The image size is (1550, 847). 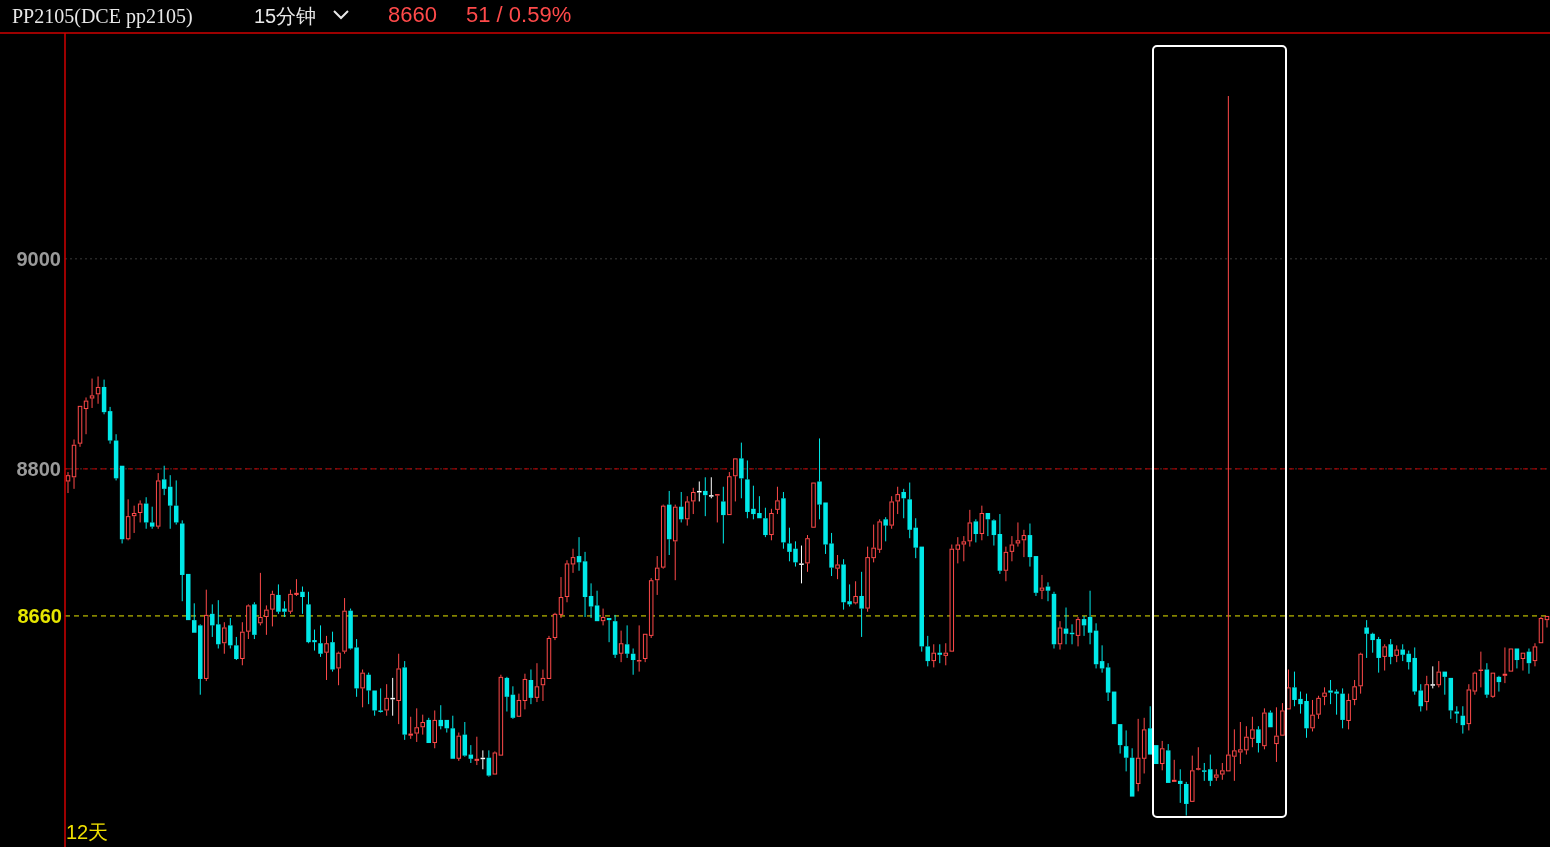 What do you see at coordinates (38, 258) in the screenshot?
I see `y-tick-label: 9000` at bounding box center [38, 258].